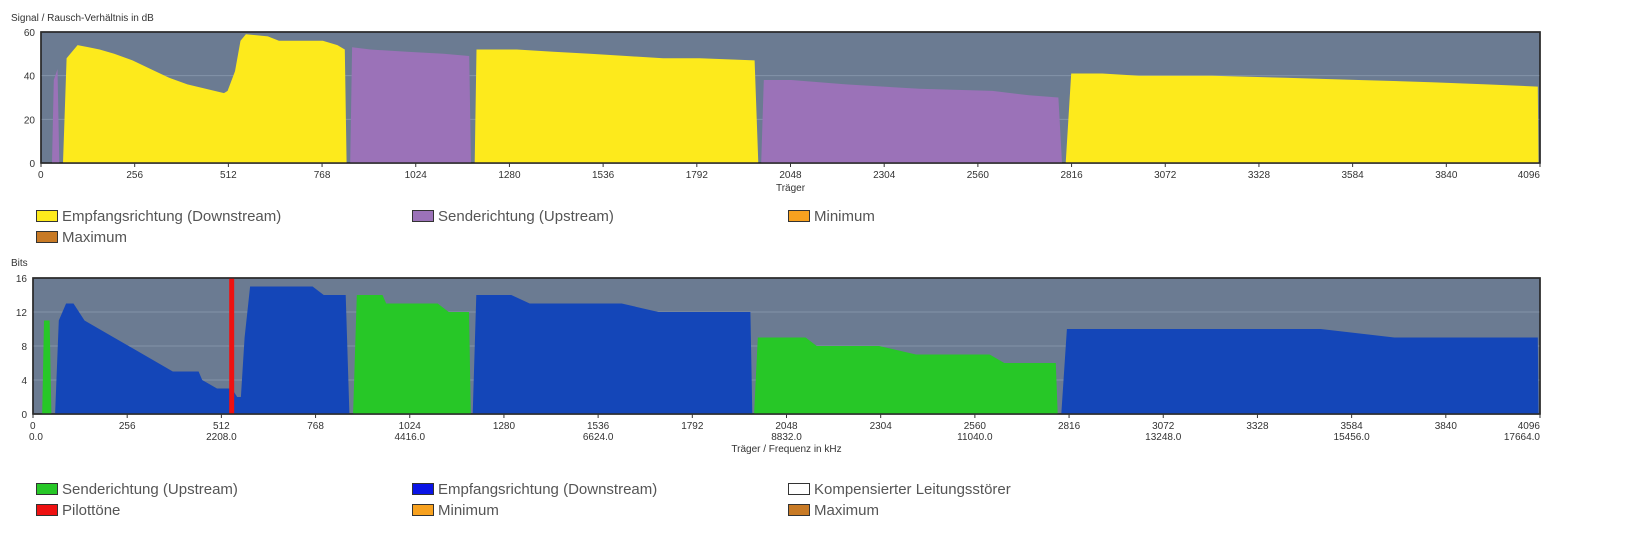 The image size is (1636, 538). Describe the element at coordinates (409, 437) in the screenshot. I see `x-tick-freq-label: 4416.0` at that location.